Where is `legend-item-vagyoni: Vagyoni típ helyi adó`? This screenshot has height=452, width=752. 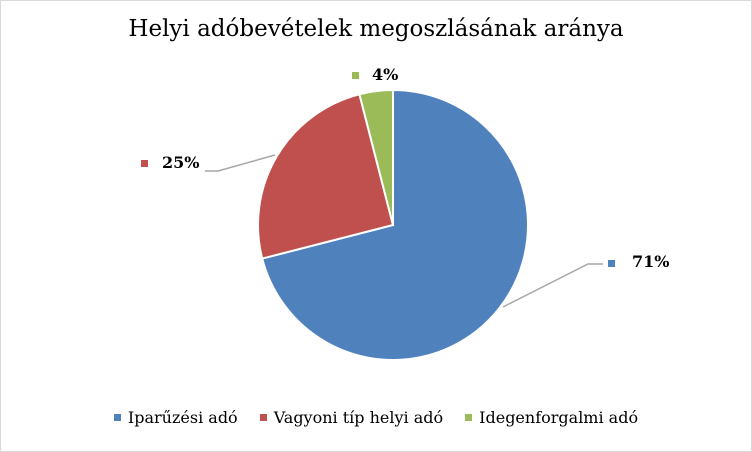
legend-item-vagyoni: Vagyoni típ helyi adó is located at coordinates (351, 417).